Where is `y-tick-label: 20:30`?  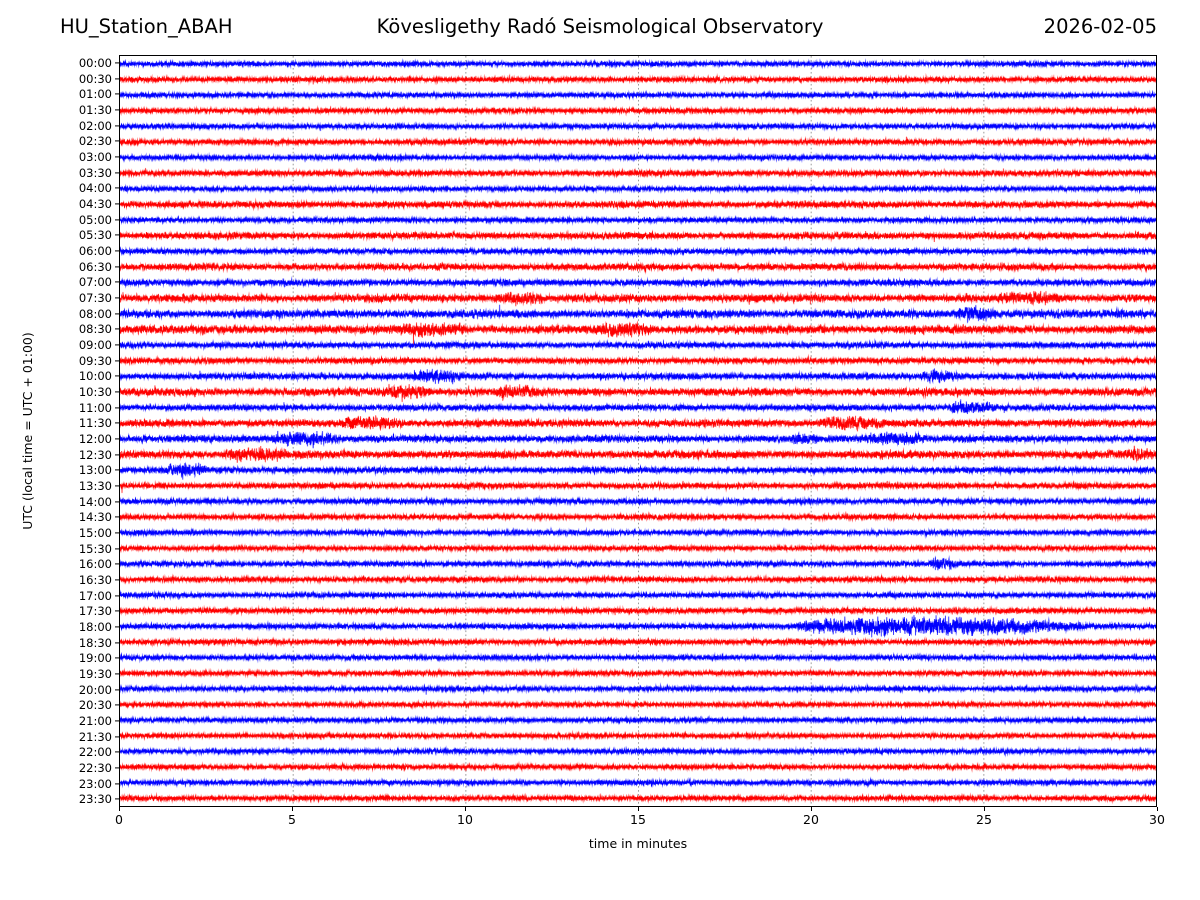 y-tick-label: 20:30 is located at coordinates (95, 705).